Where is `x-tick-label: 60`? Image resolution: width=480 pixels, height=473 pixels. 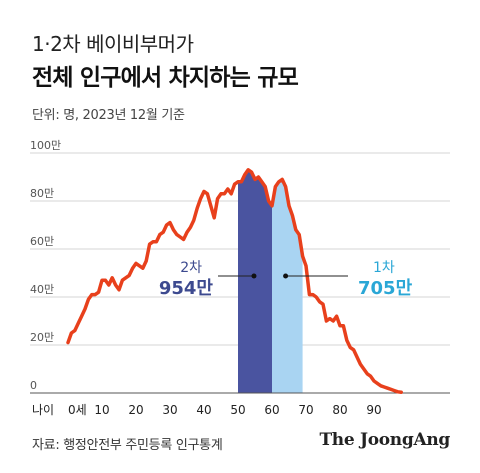 x-tick-label: 60 is located at coordinates (271, 410).